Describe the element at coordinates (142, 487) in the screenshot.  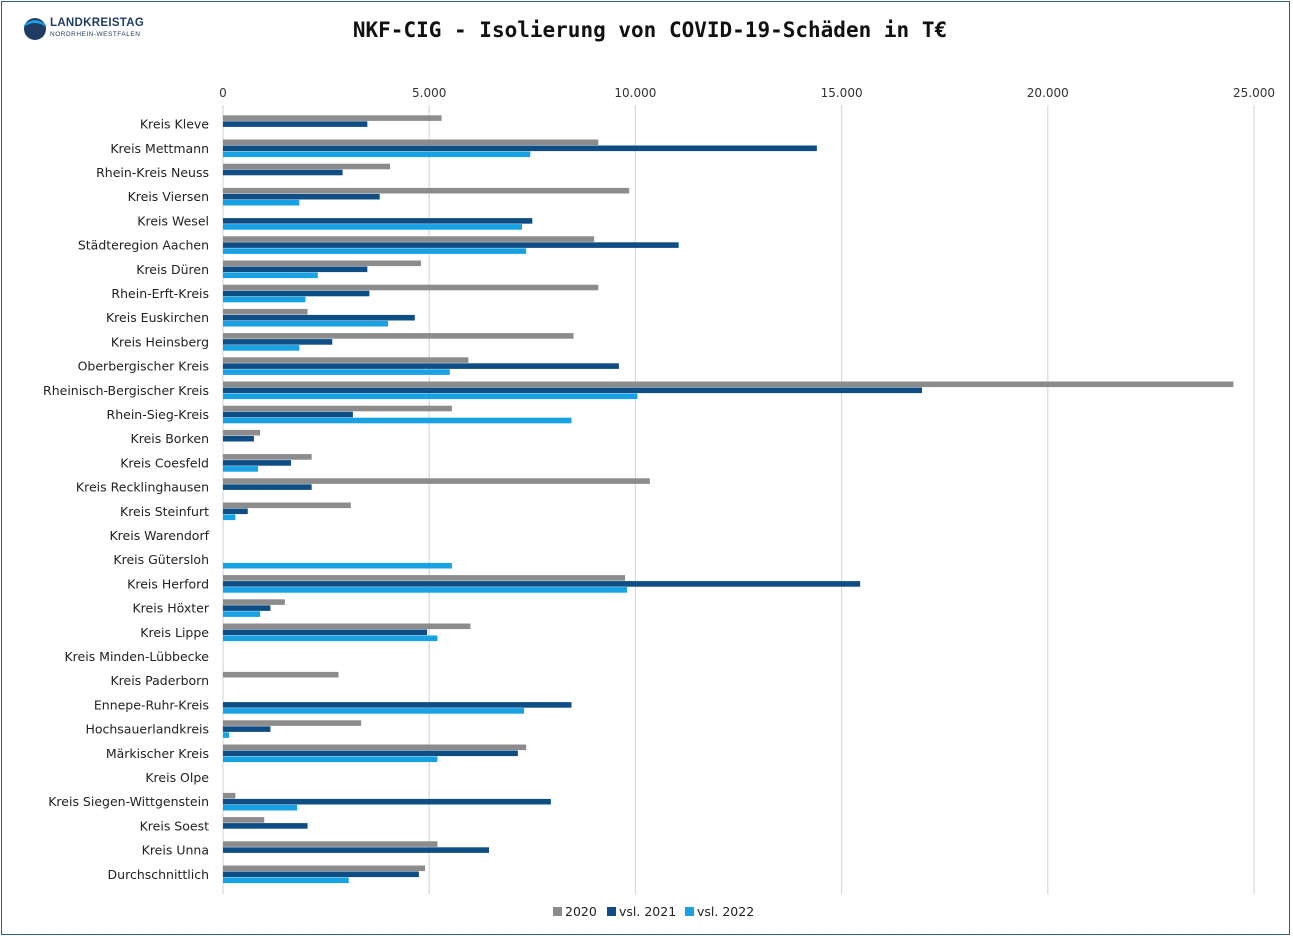
I see `category-label: Kreis Recklinghausen` at that location.